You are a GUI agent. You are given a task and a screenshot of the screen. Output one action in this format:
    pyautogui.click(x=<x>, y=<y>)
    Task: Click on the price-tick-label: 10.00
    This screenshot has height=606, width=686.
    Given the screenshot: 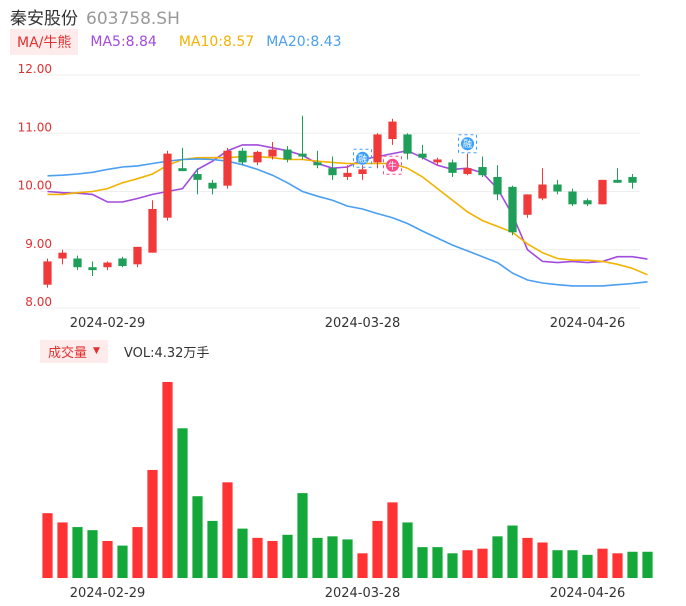 What is the action you would take?
    pyautogui.click(x=35, y=186)
    